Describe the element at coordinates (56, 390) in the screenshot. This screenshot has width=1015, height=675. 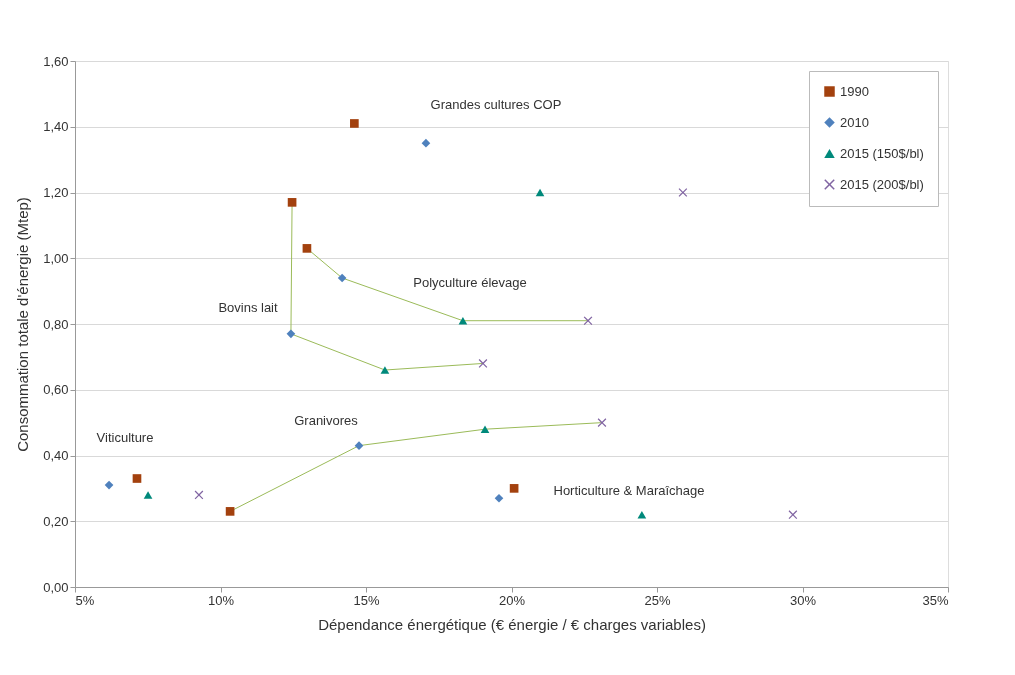
I see `y-tick-label: 0,60` at that location.